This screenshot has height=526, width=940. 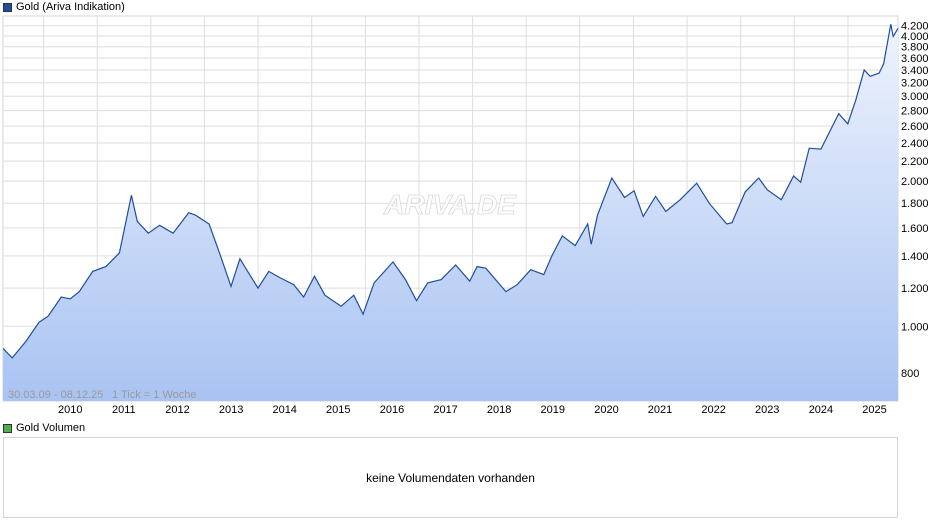 What do you see at coordinates (7, 7) in the screenshot?
I see `price-legend-swatch` at bounding box center [7, 7].